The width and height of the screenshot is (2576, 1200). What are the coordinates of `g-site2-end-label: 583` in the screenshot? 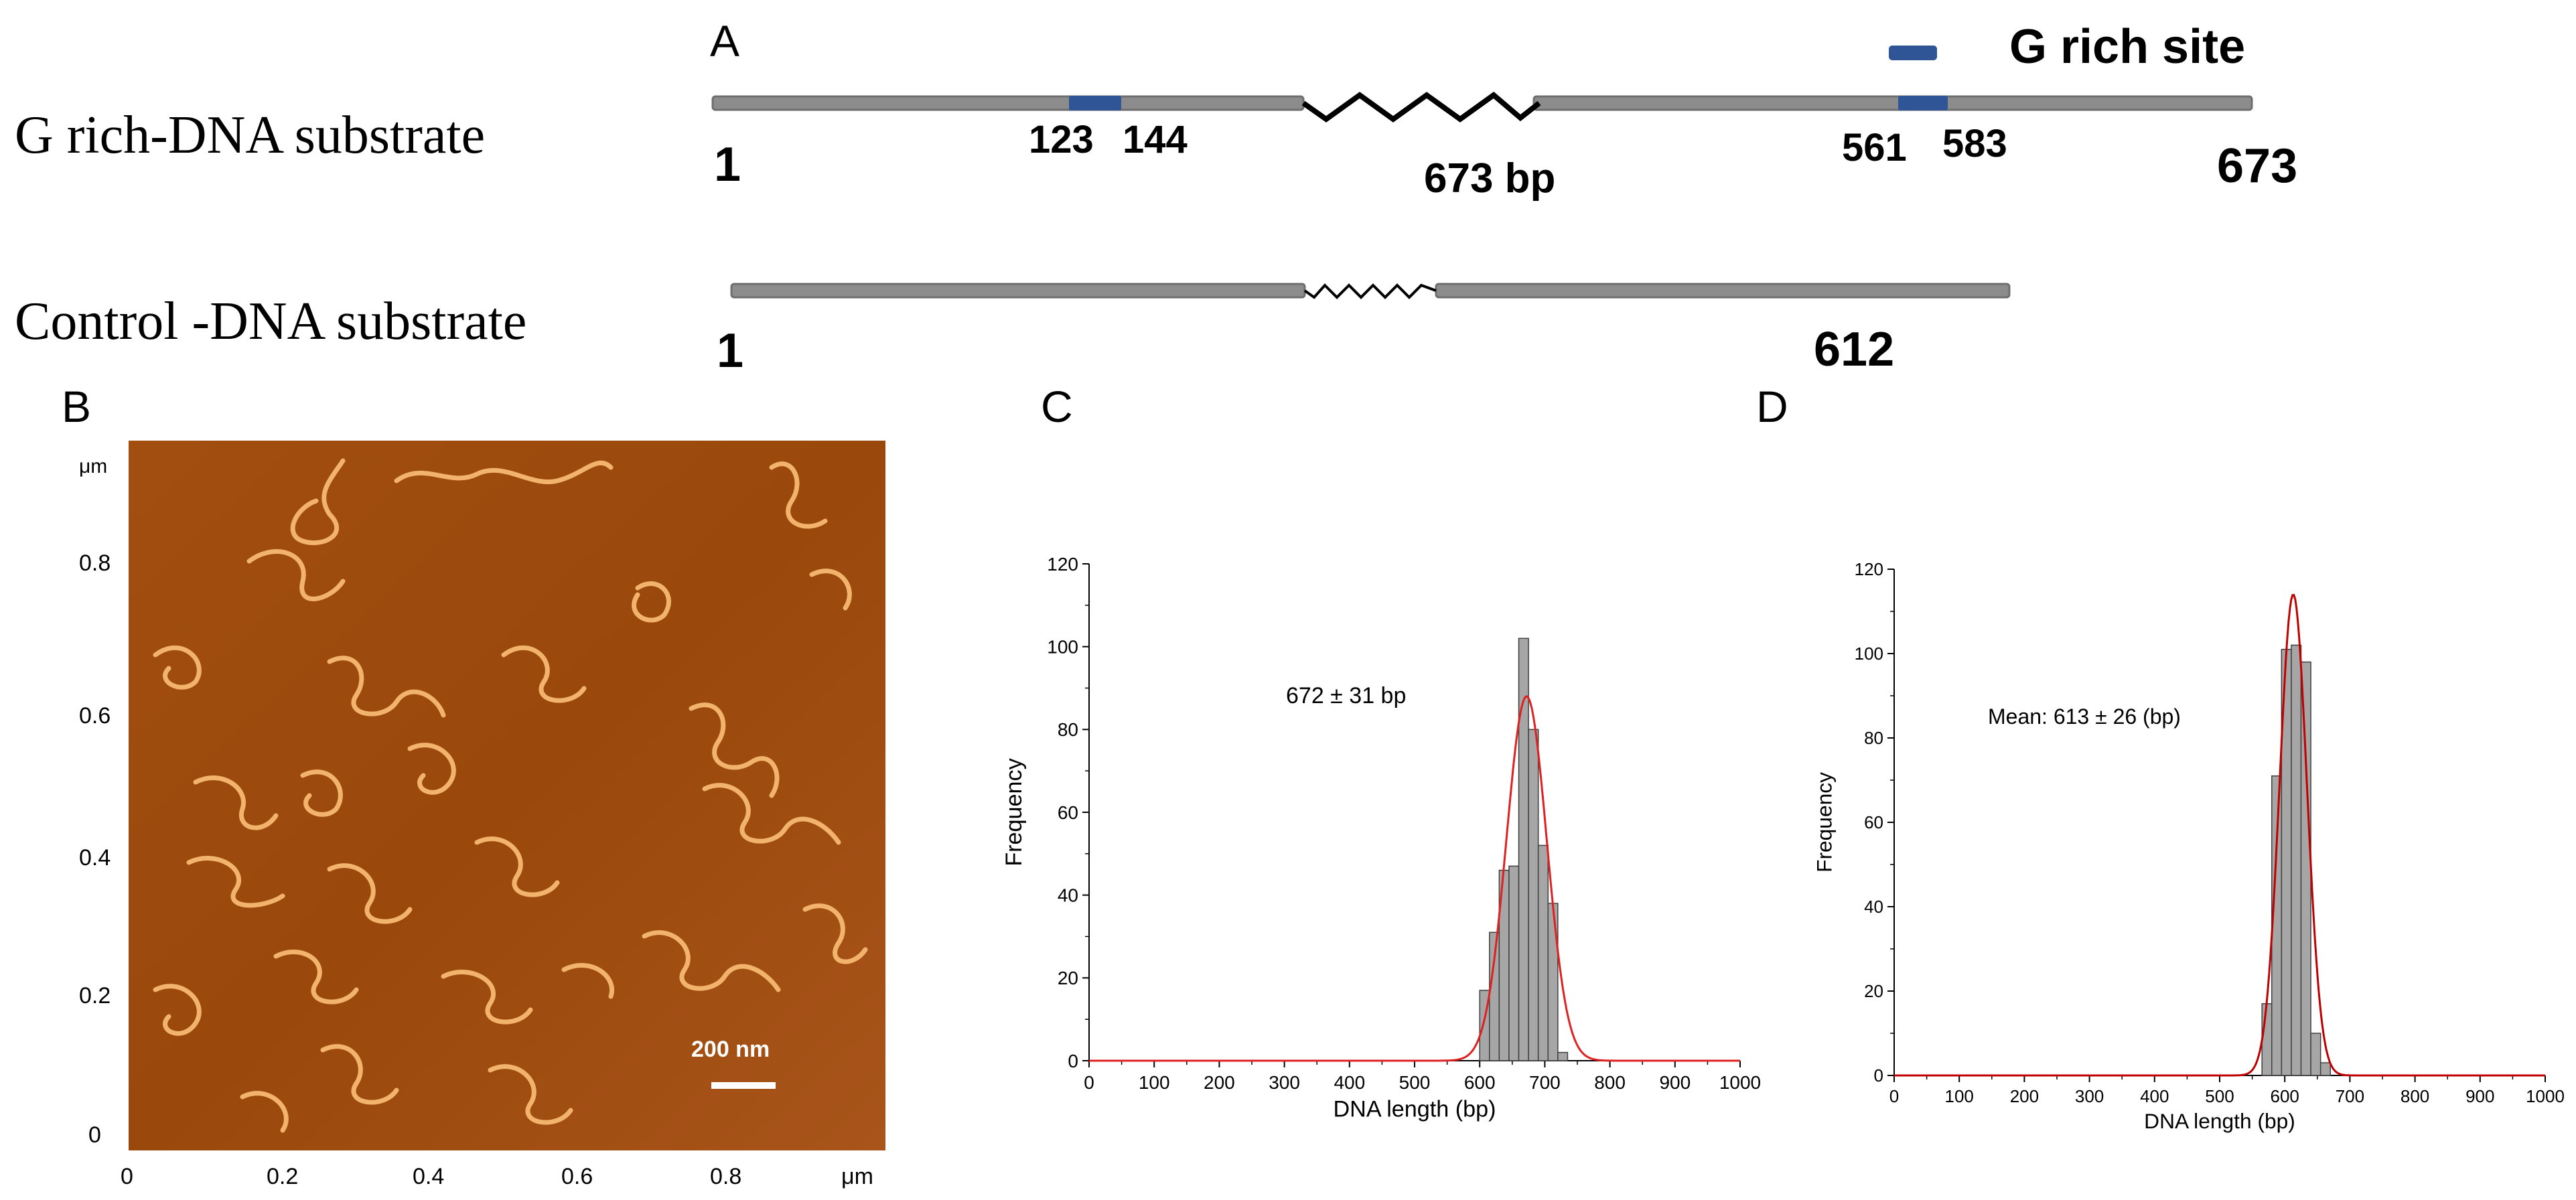 It's located at (1974, 143).